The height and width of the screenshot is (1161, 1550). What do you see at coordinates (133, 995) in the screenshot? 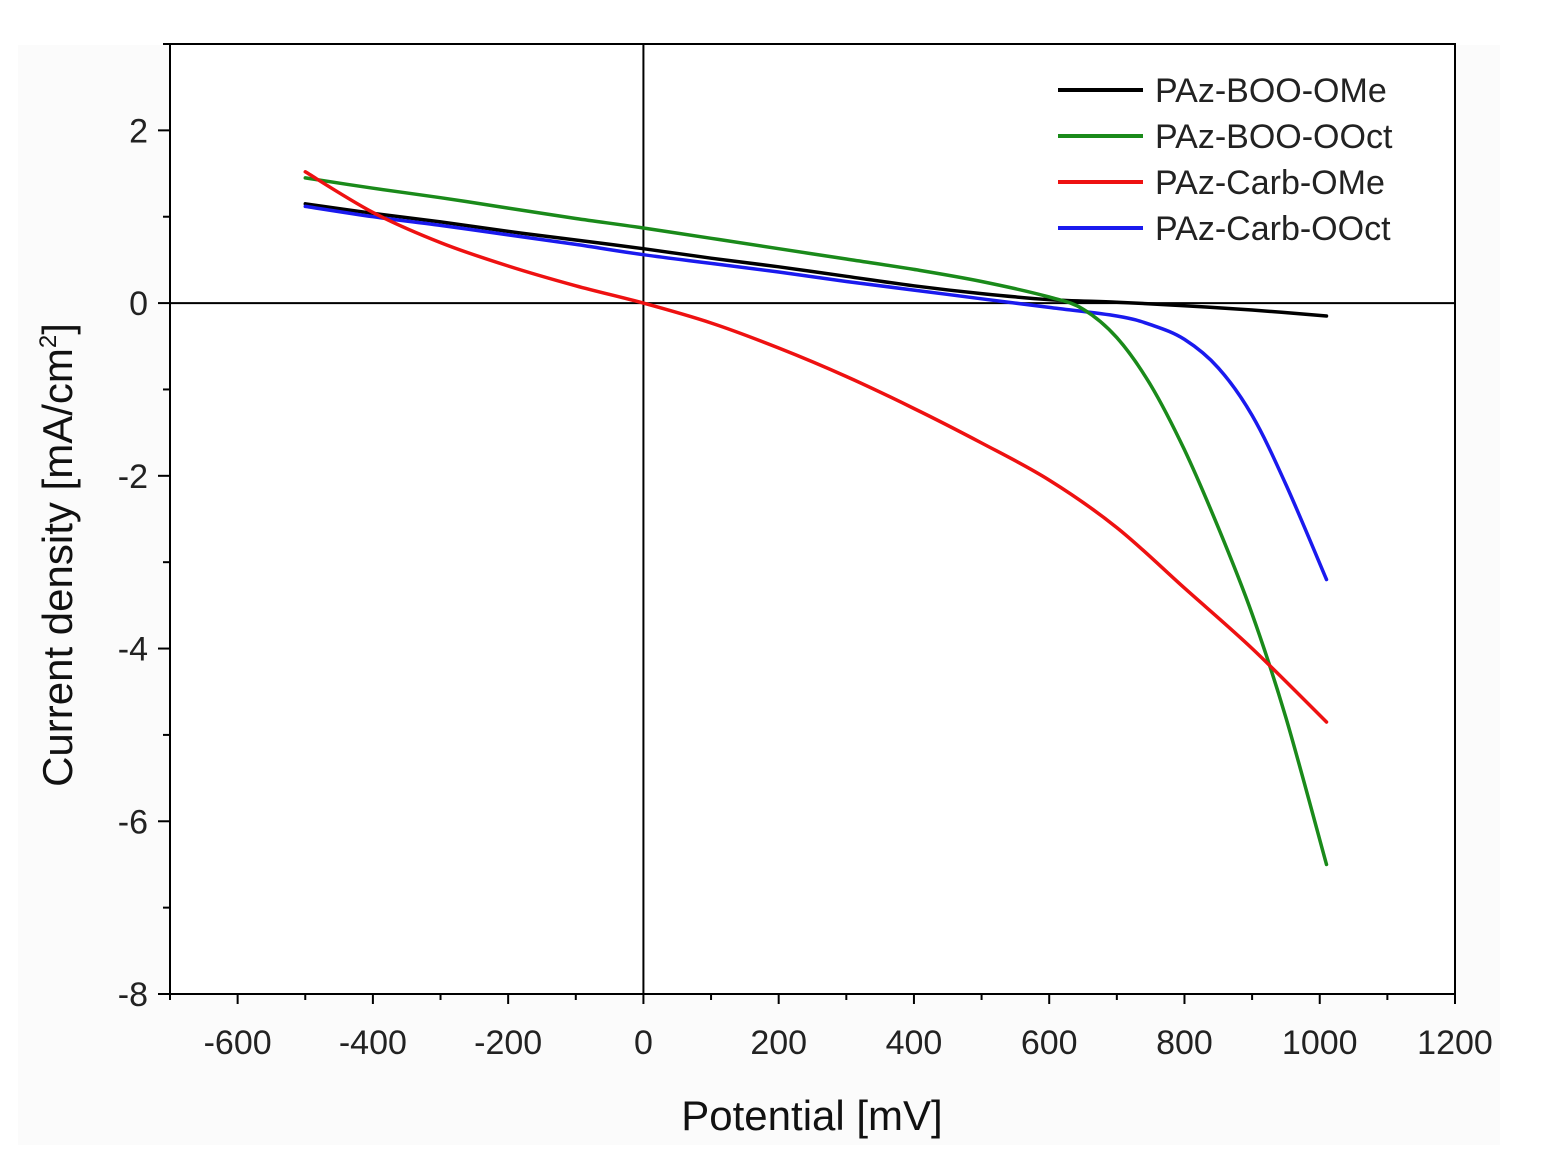
I see `y-tick-label: -8` at bounding box center [133, 995].